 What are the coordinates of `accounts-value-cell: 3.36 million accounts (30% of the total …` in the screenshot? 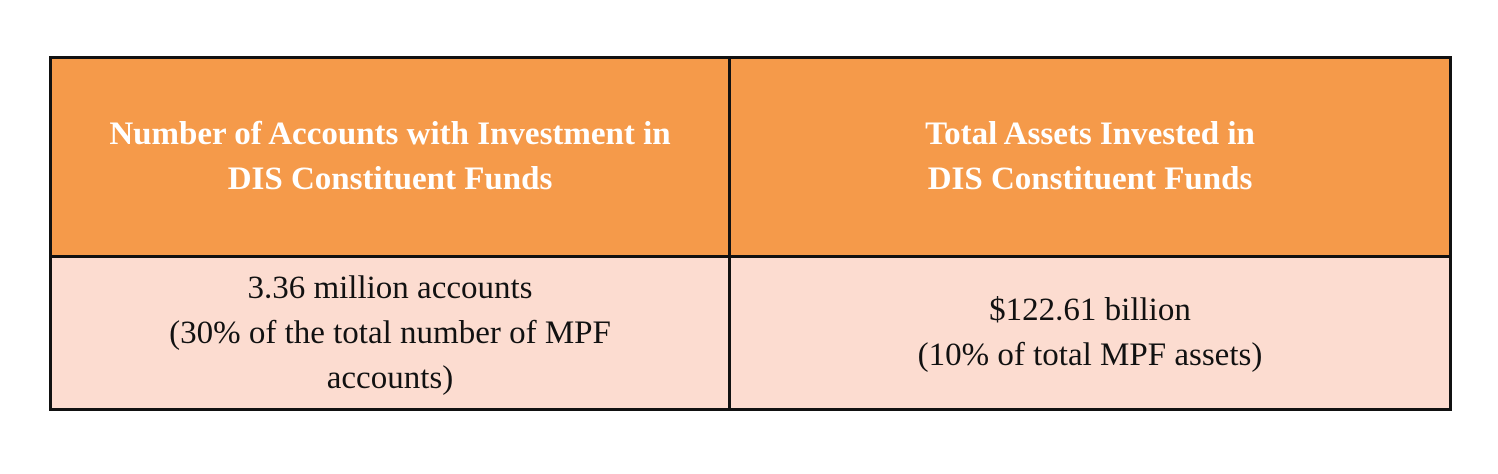 It's located at (390, 333).